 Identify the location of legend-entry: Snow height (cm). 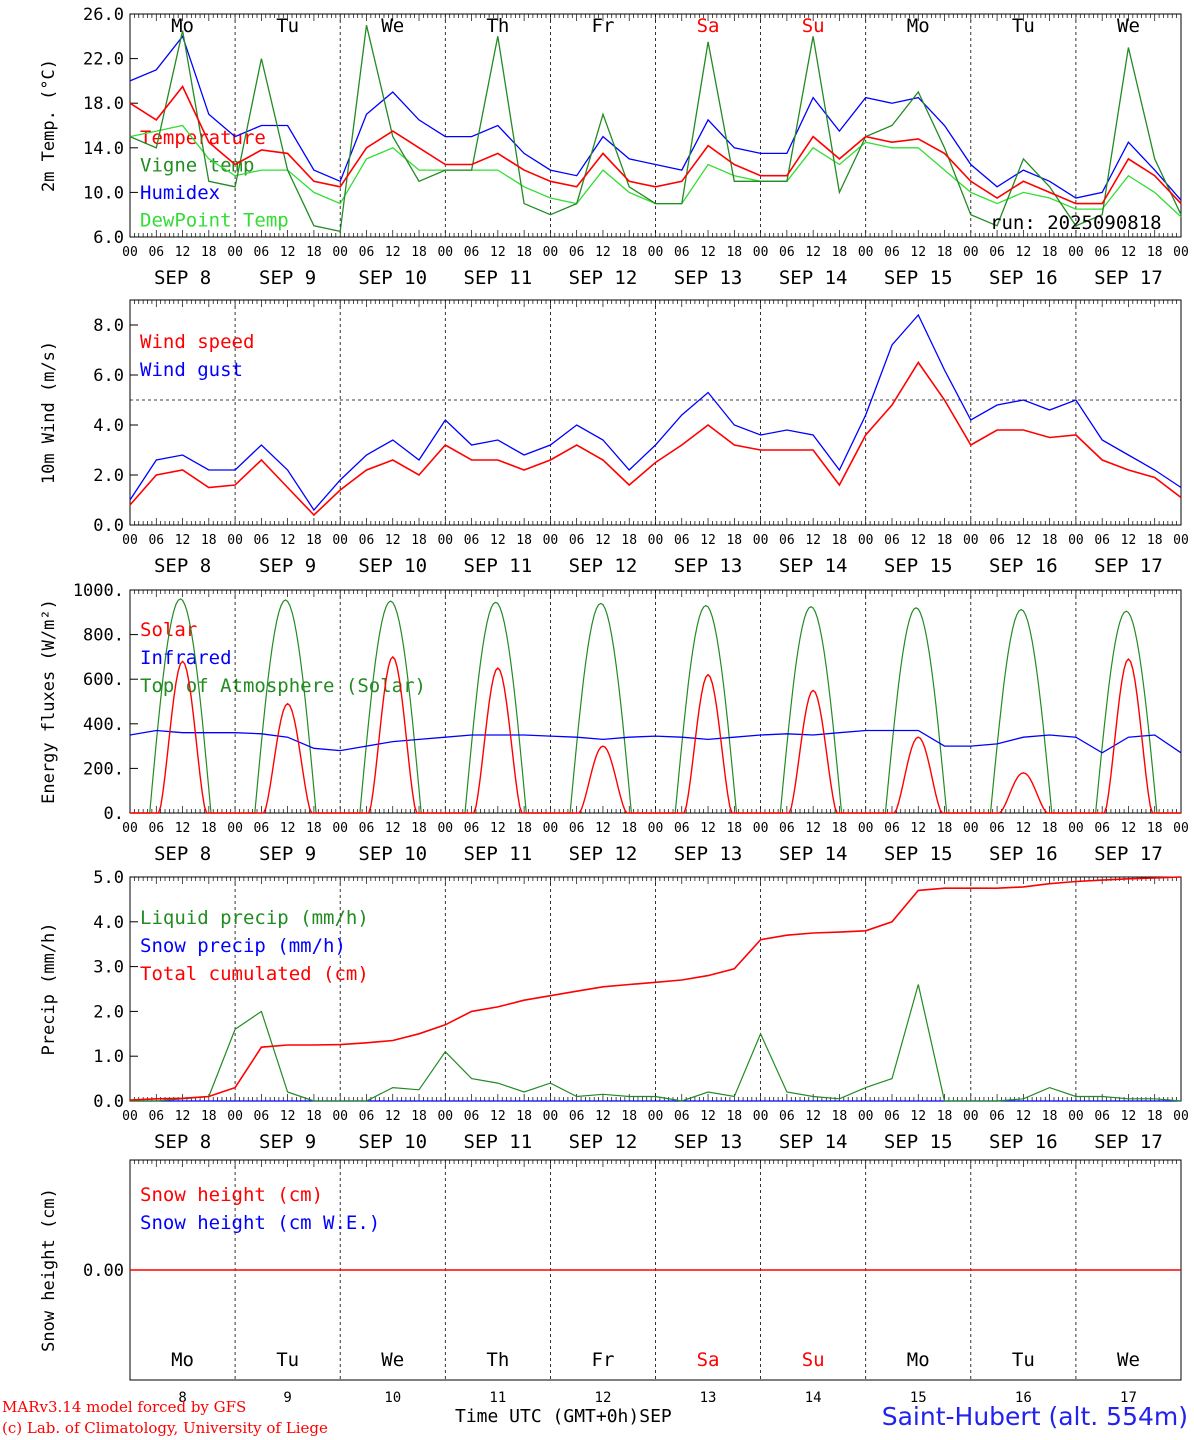
(231, 1195).